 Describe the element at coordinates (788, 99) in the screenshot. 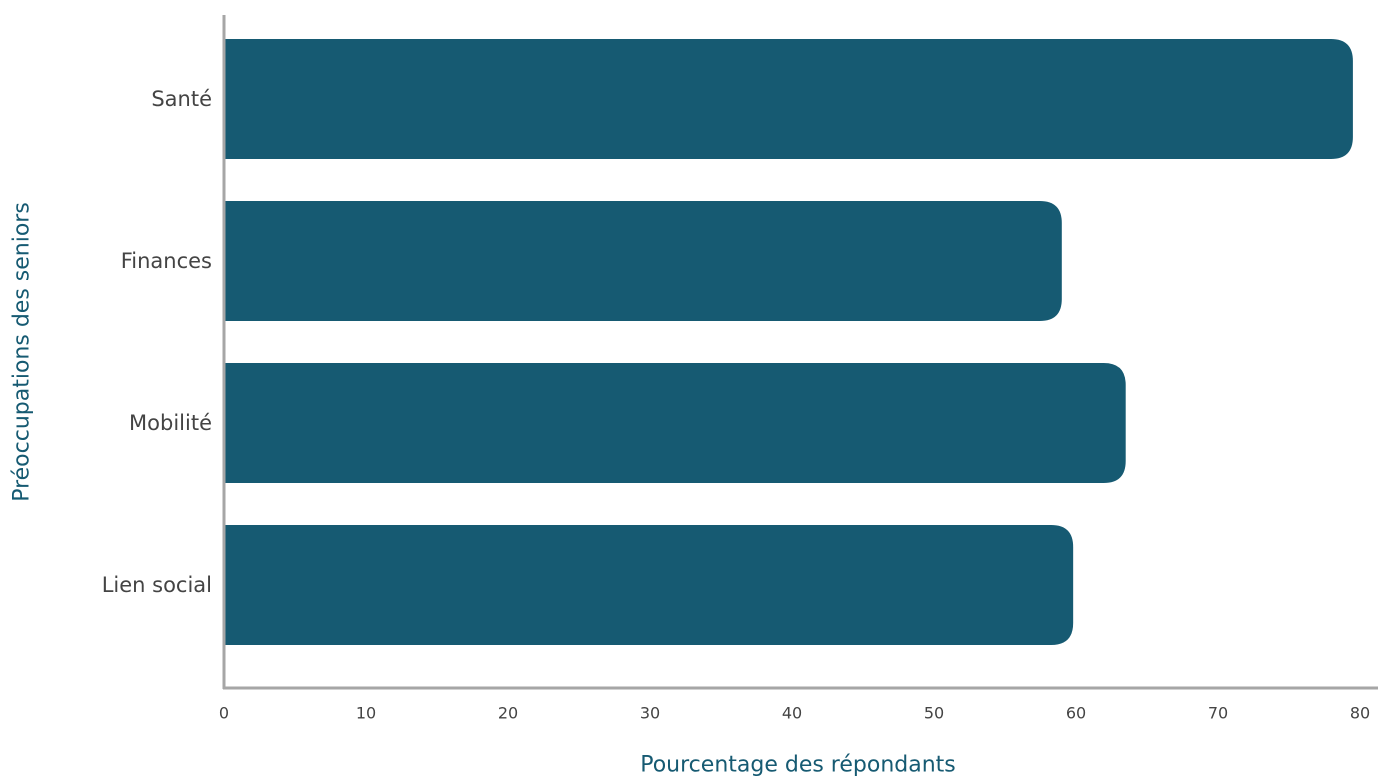

I see `bar-sante` at that location.